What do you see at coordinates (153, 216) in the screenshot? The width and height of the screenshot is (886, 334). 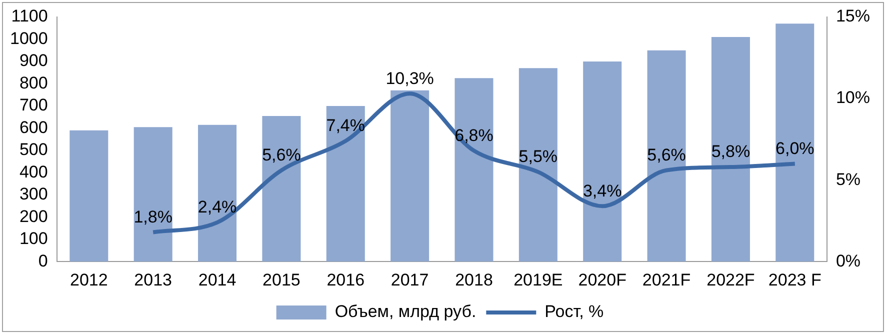 I see `data-label: 1,8%` at bounding box center [153, 216].